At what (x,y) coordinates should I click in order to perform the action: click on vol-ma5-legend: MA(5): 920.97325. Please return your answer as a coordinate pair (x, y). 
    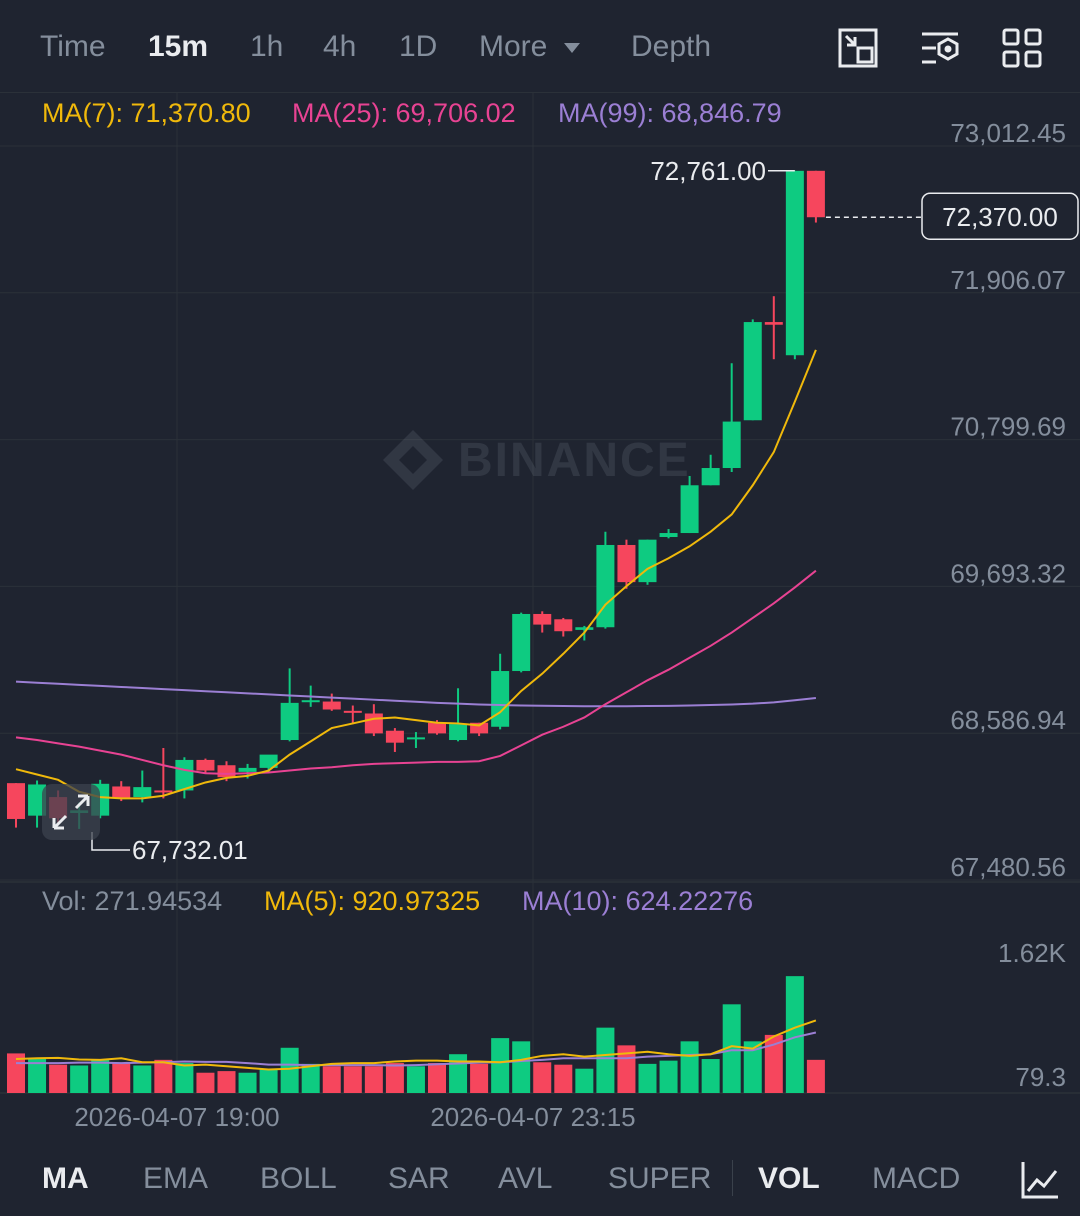
    Looking at the image, I should click on (372, 901).